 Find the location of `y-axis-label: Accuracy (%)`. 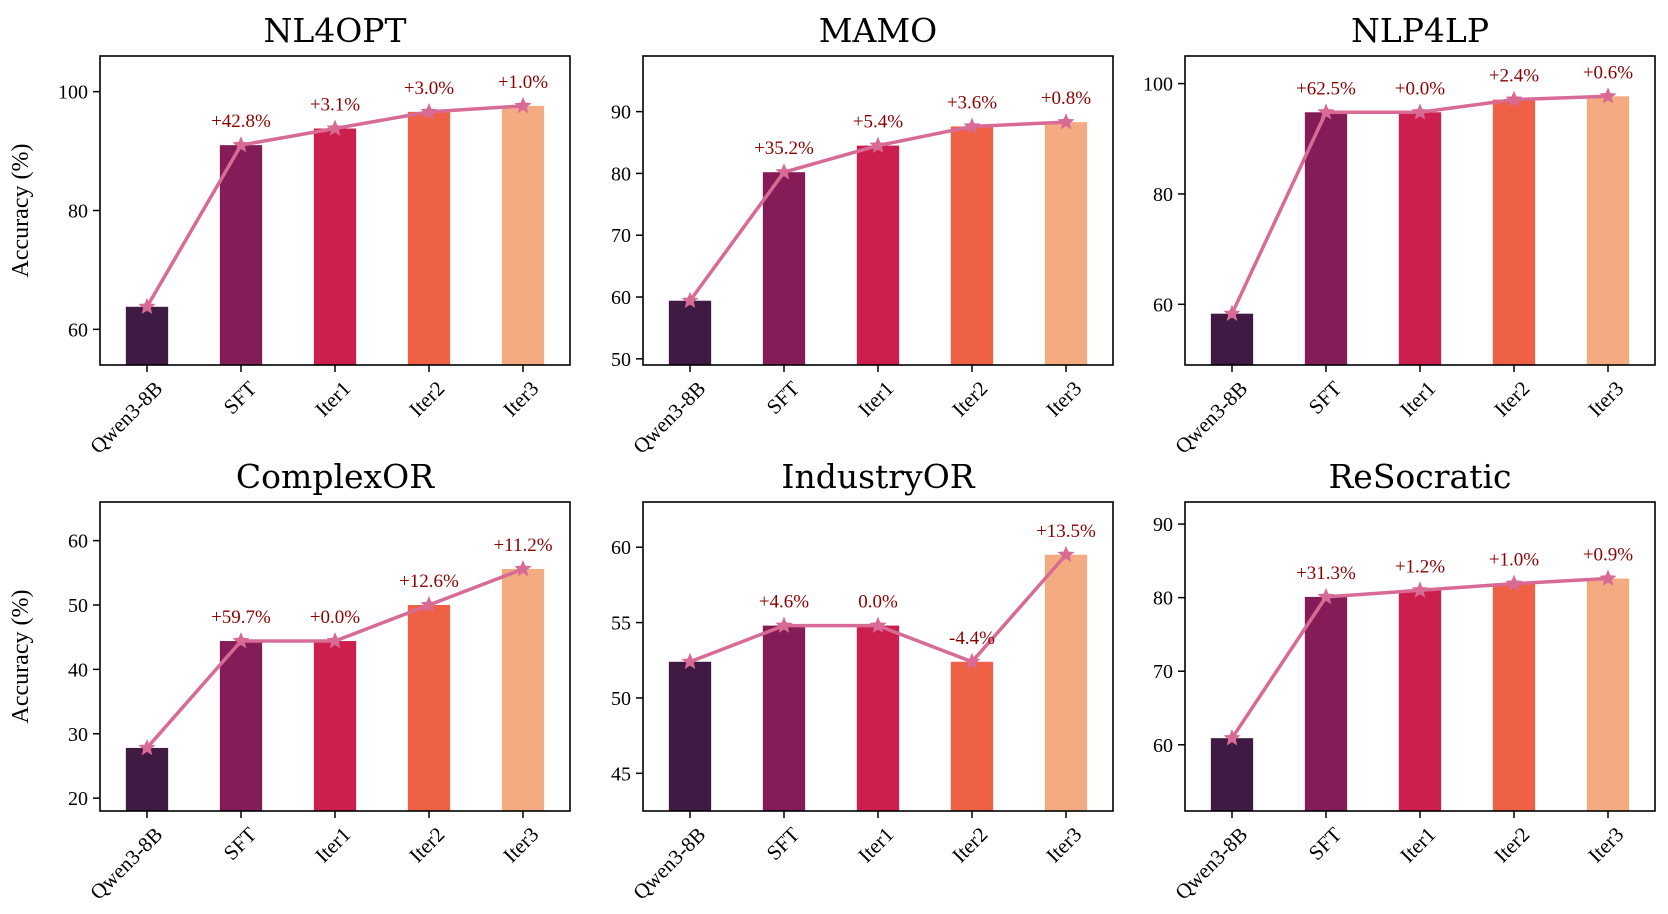

y-axis-label: Accuracy (%) is located at coordinates (21, 657).